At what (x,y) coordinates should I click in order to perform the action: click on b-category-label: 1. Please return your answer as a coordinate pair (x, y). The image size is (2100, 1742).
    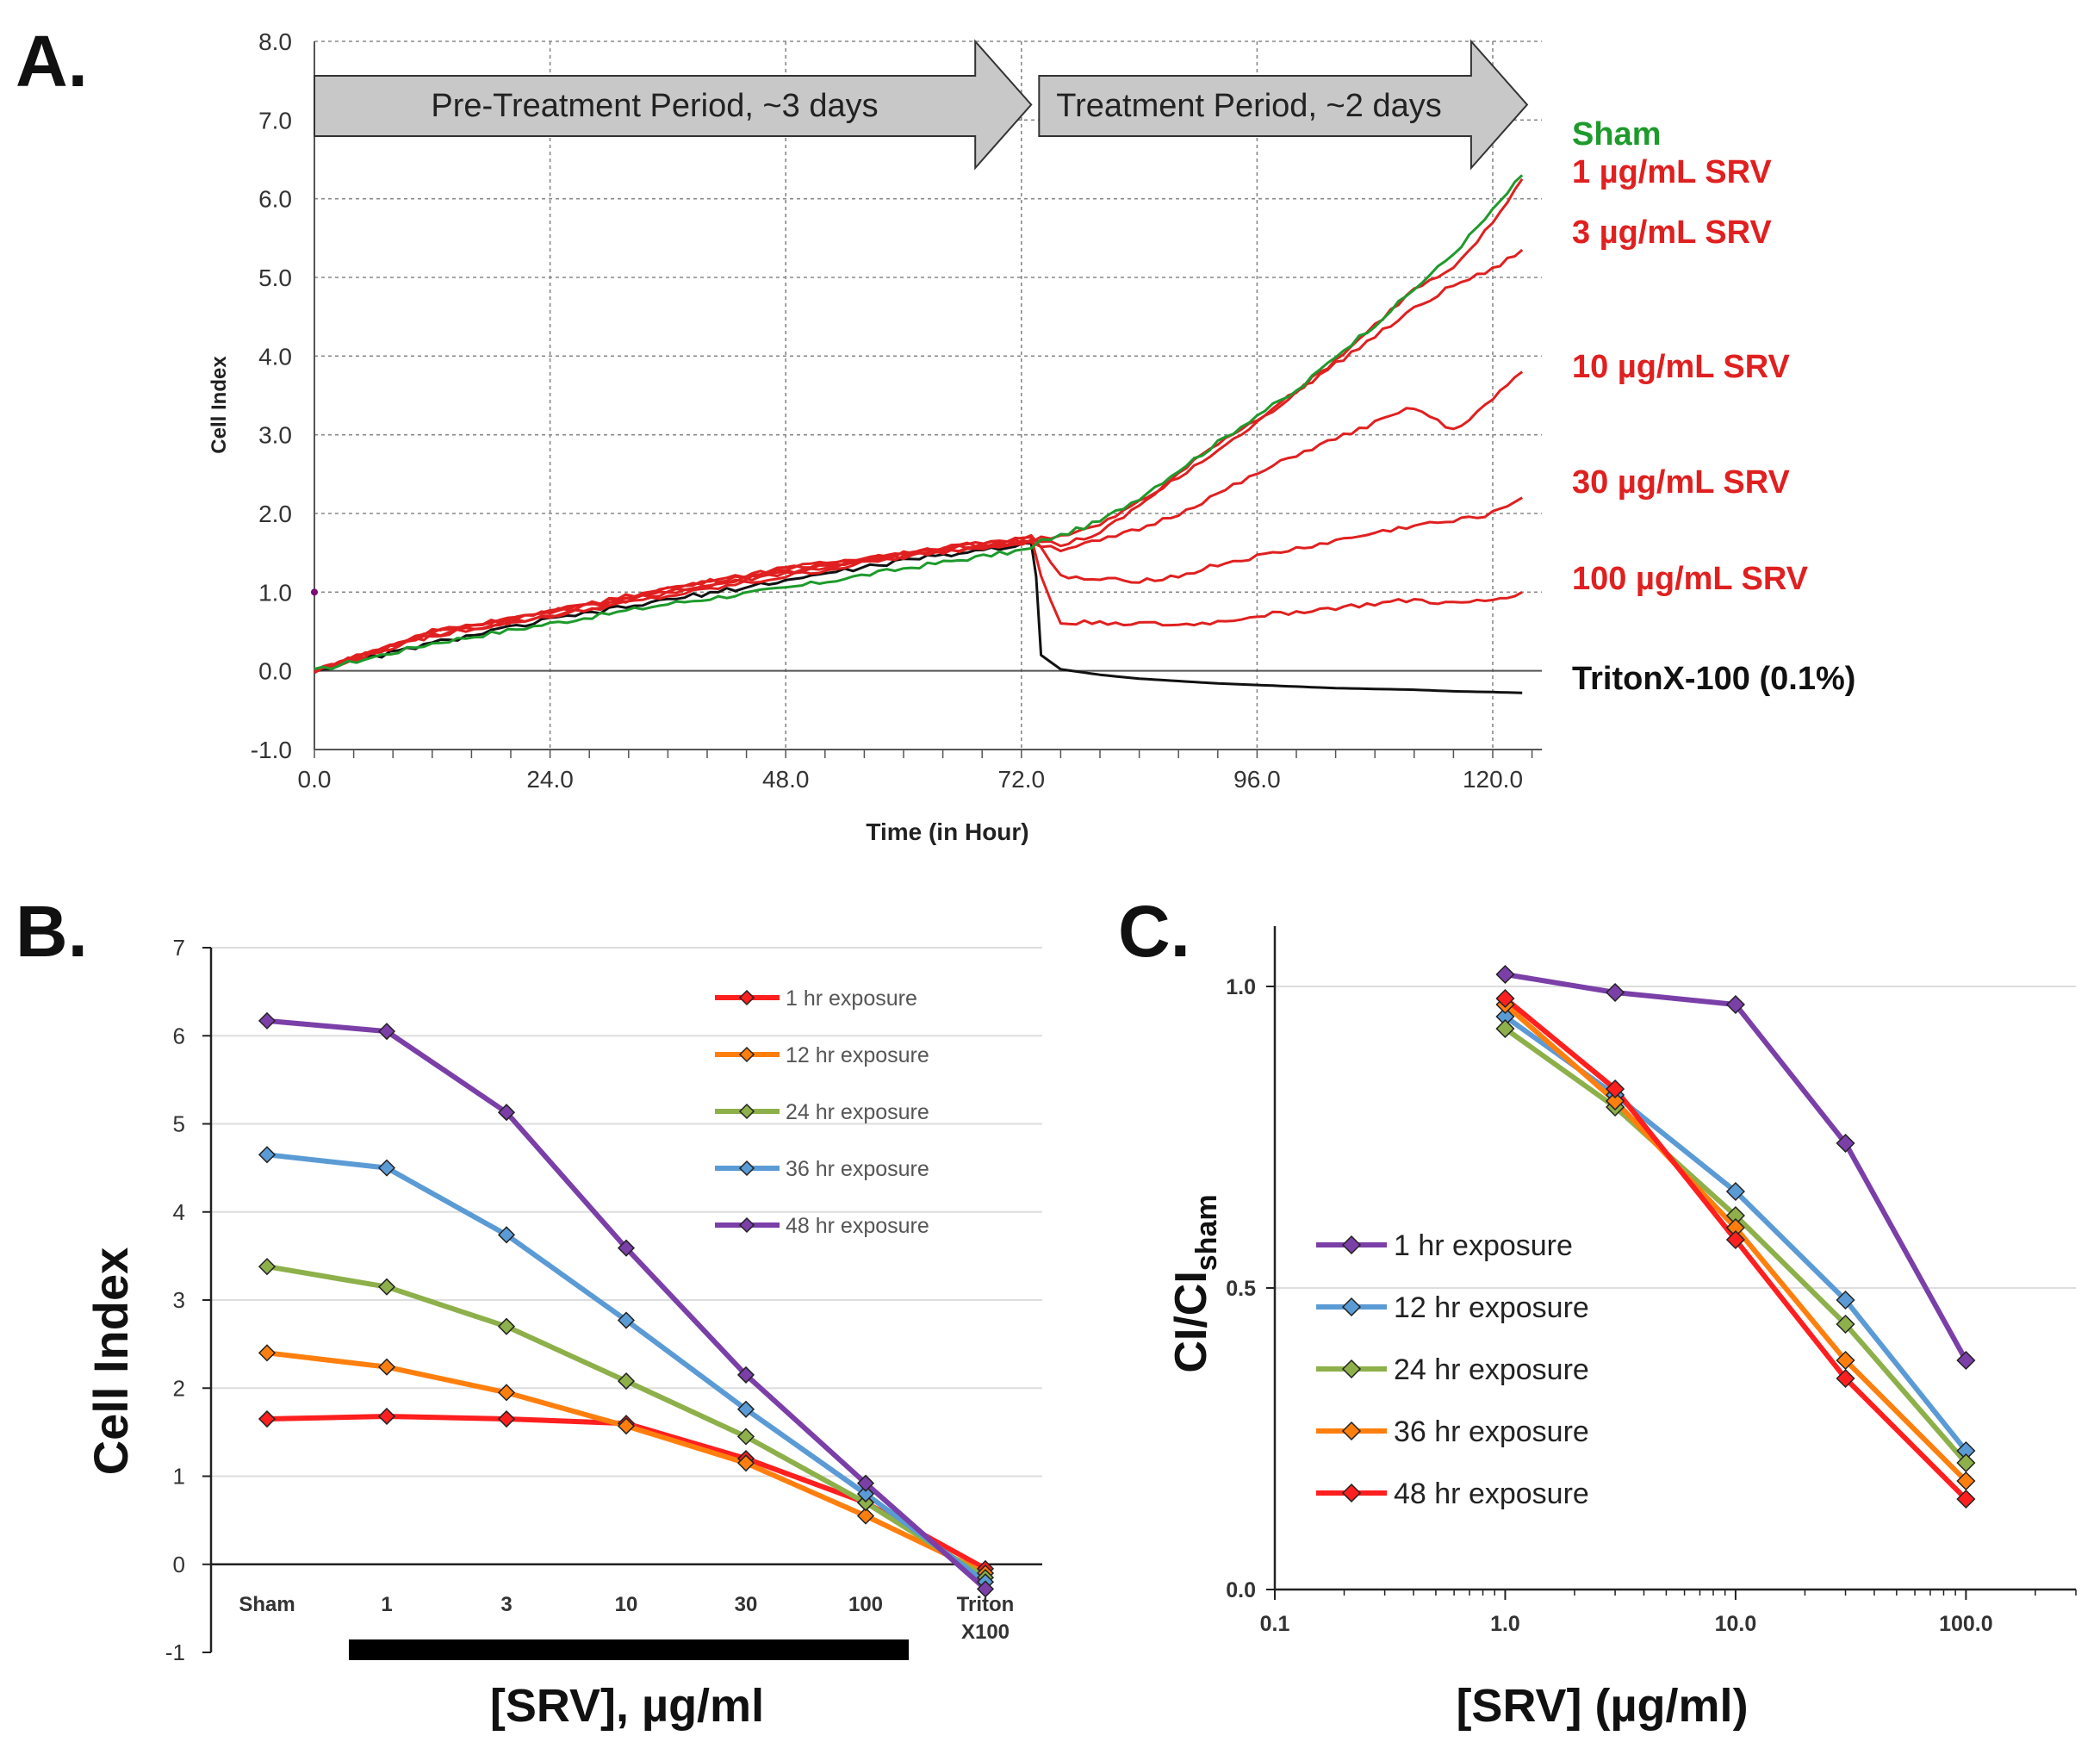
    Looking at the image, I should click on (387, 1604).